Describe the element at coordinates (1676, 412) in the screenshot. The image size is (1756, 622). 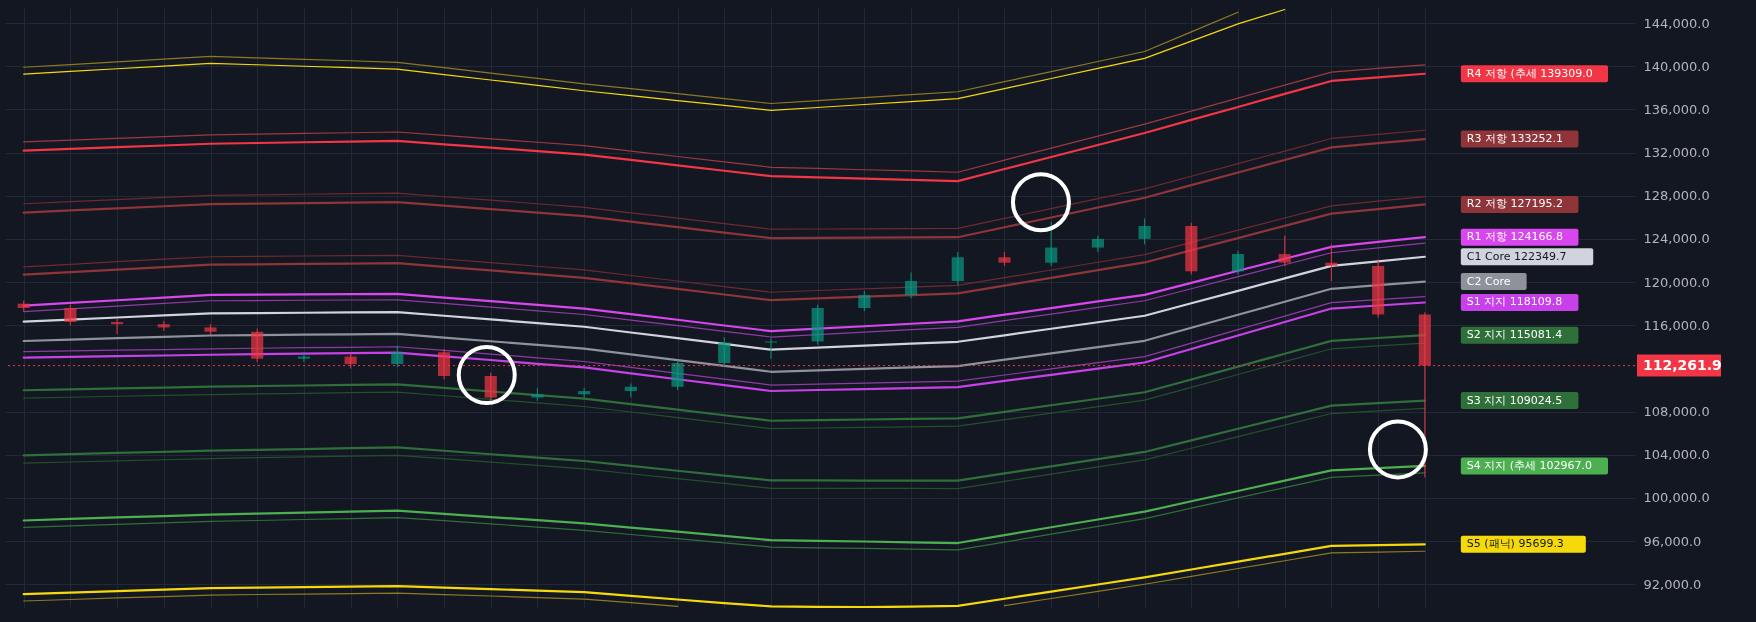
I see `y-tick-label: 108,000.0` at that location.